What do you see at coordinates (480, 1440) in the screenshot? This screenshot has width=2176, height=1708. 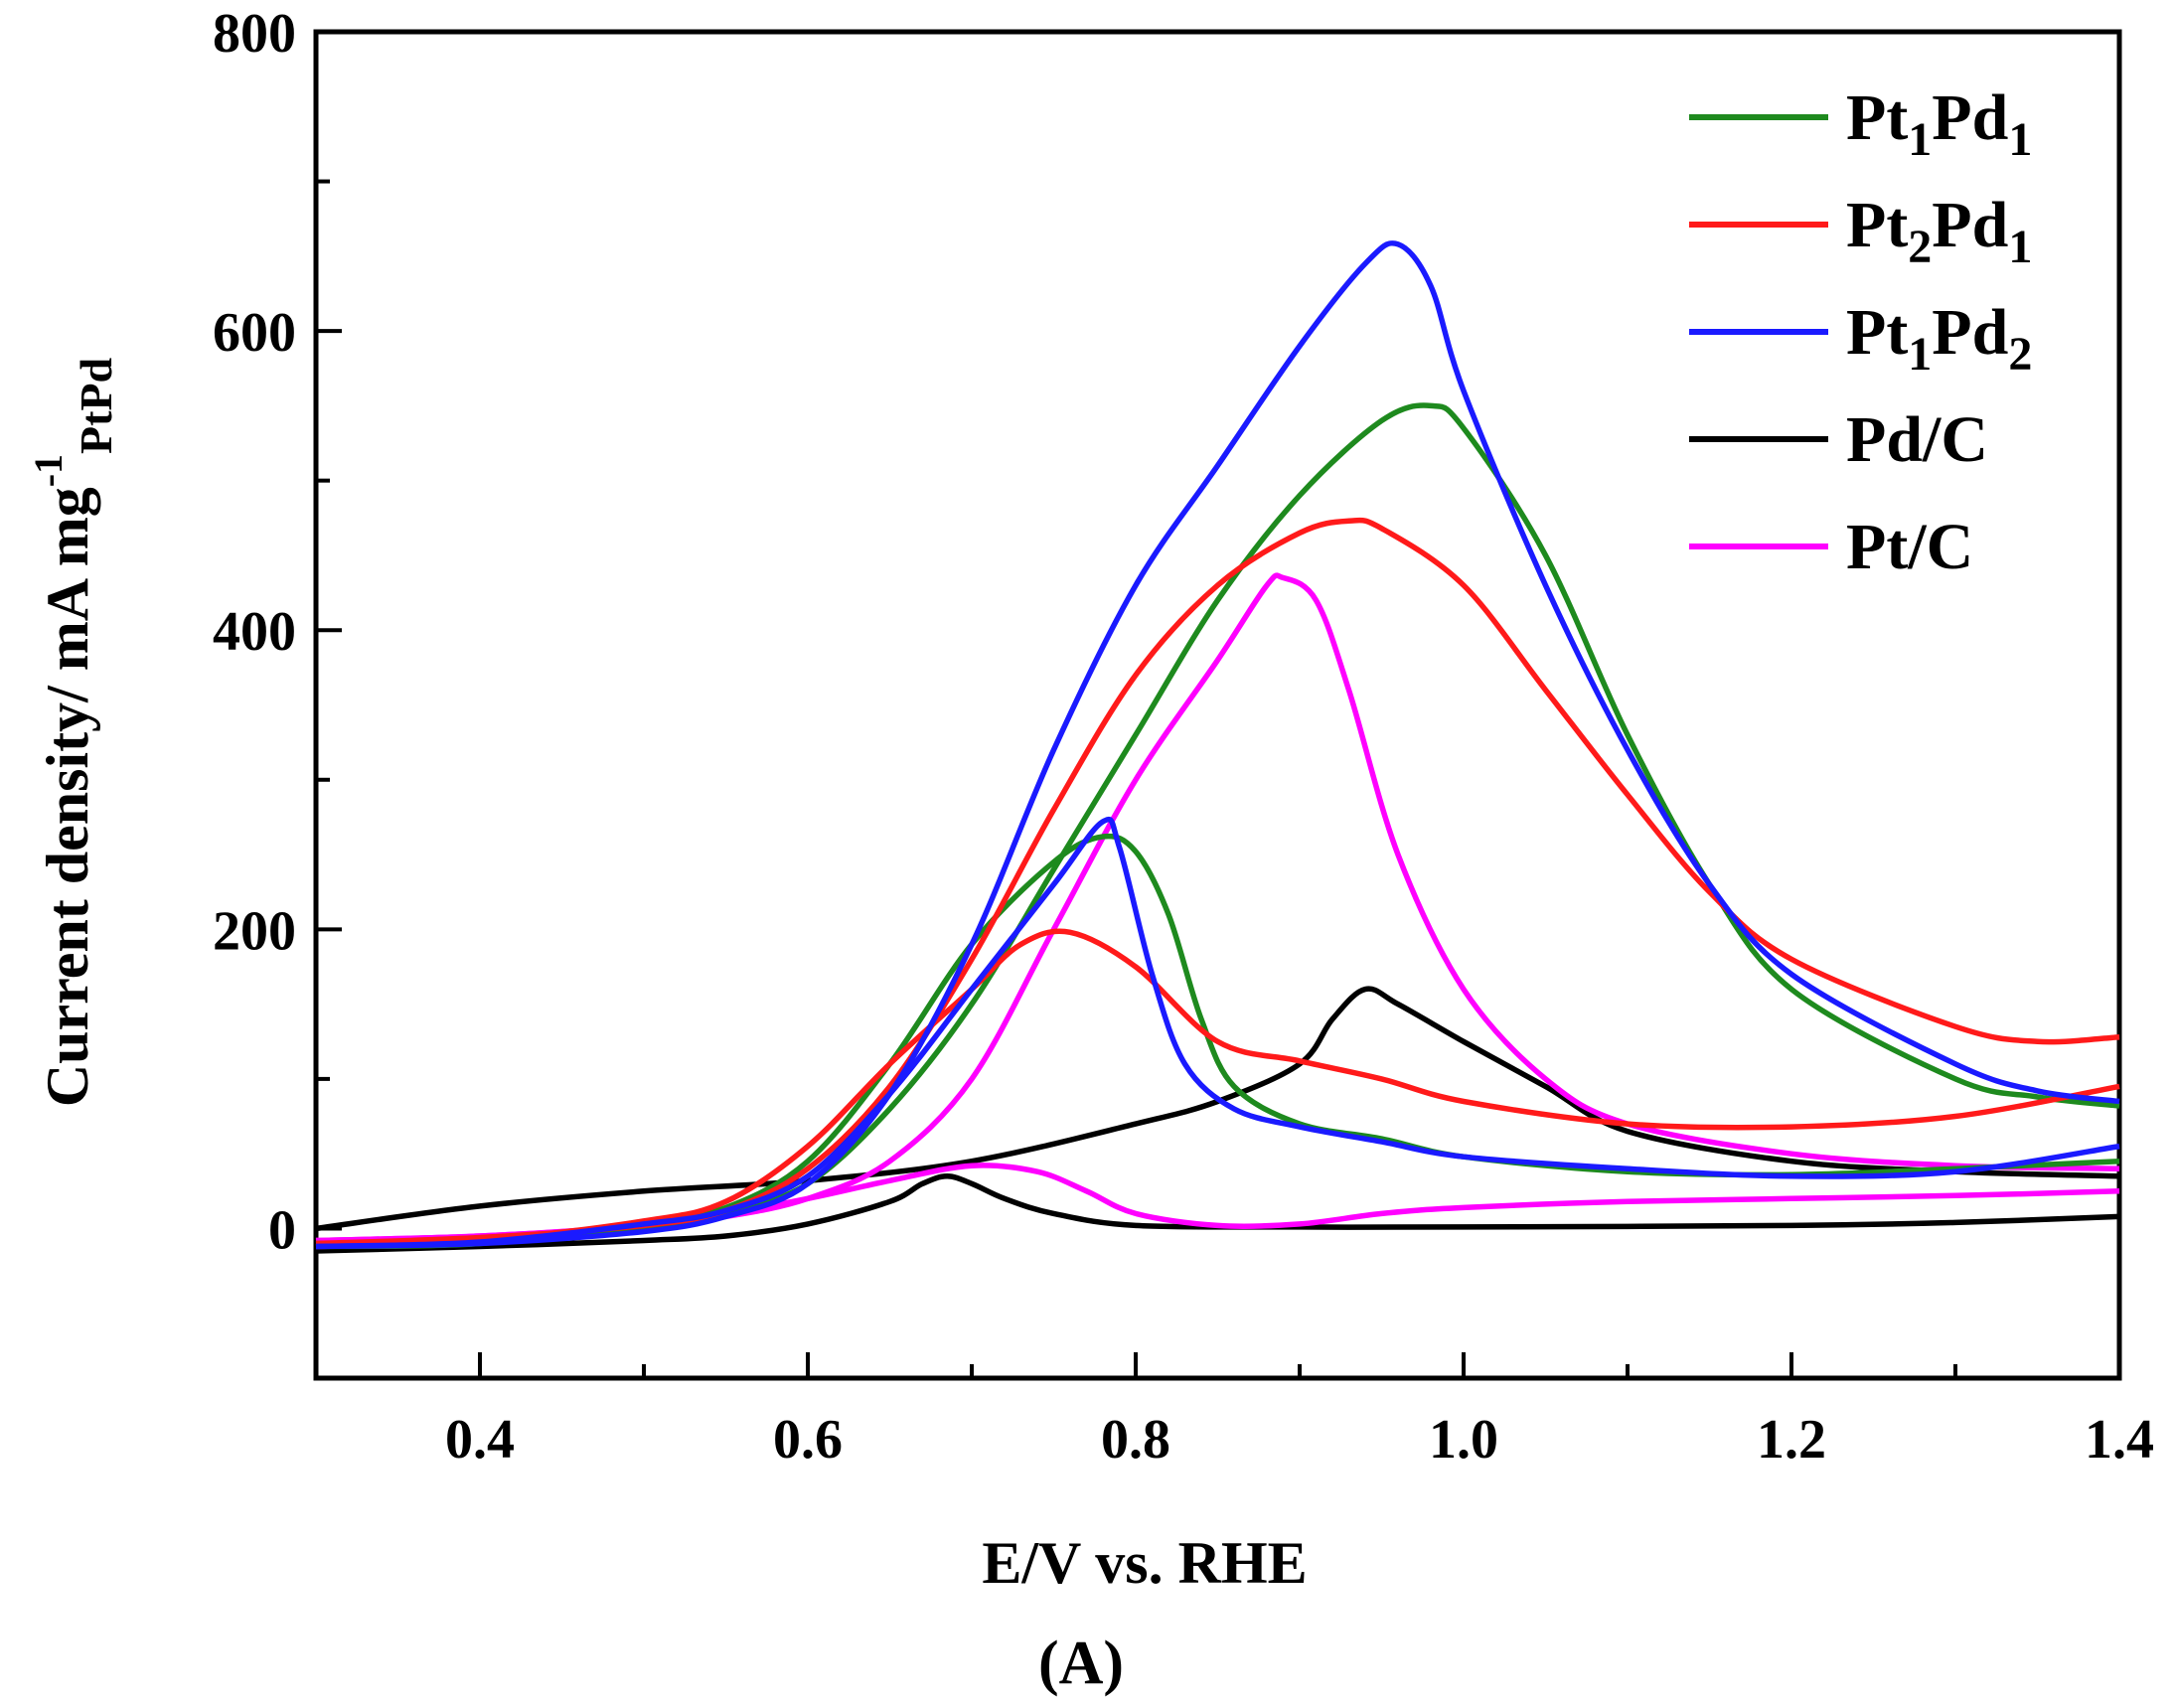 I see `x-tick-label: 0.4` at bounding box center [480, 1440].